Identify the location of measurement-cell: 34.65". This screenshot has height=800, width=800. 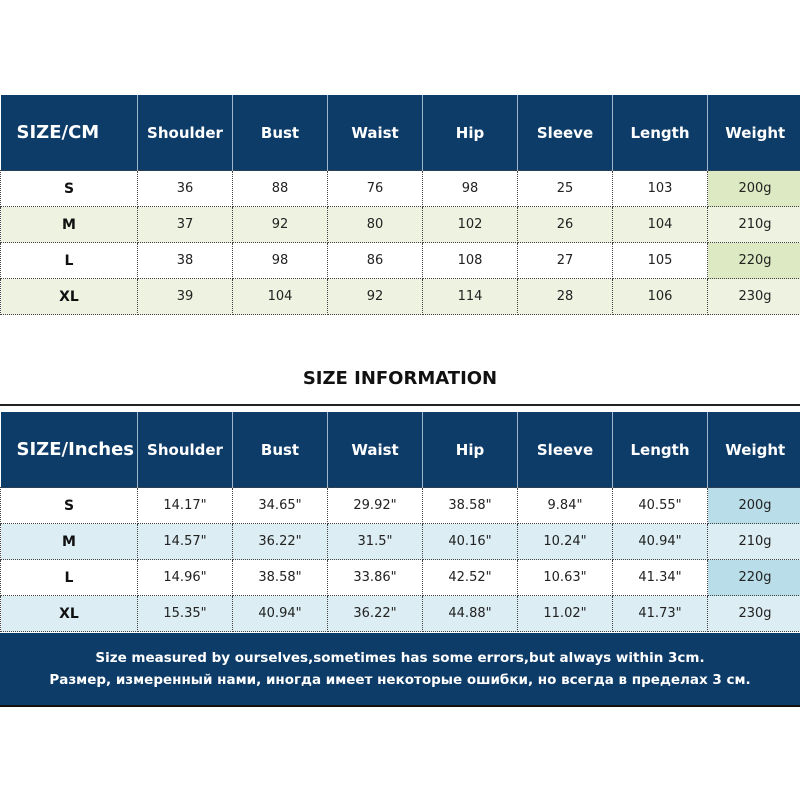
(280, 505).